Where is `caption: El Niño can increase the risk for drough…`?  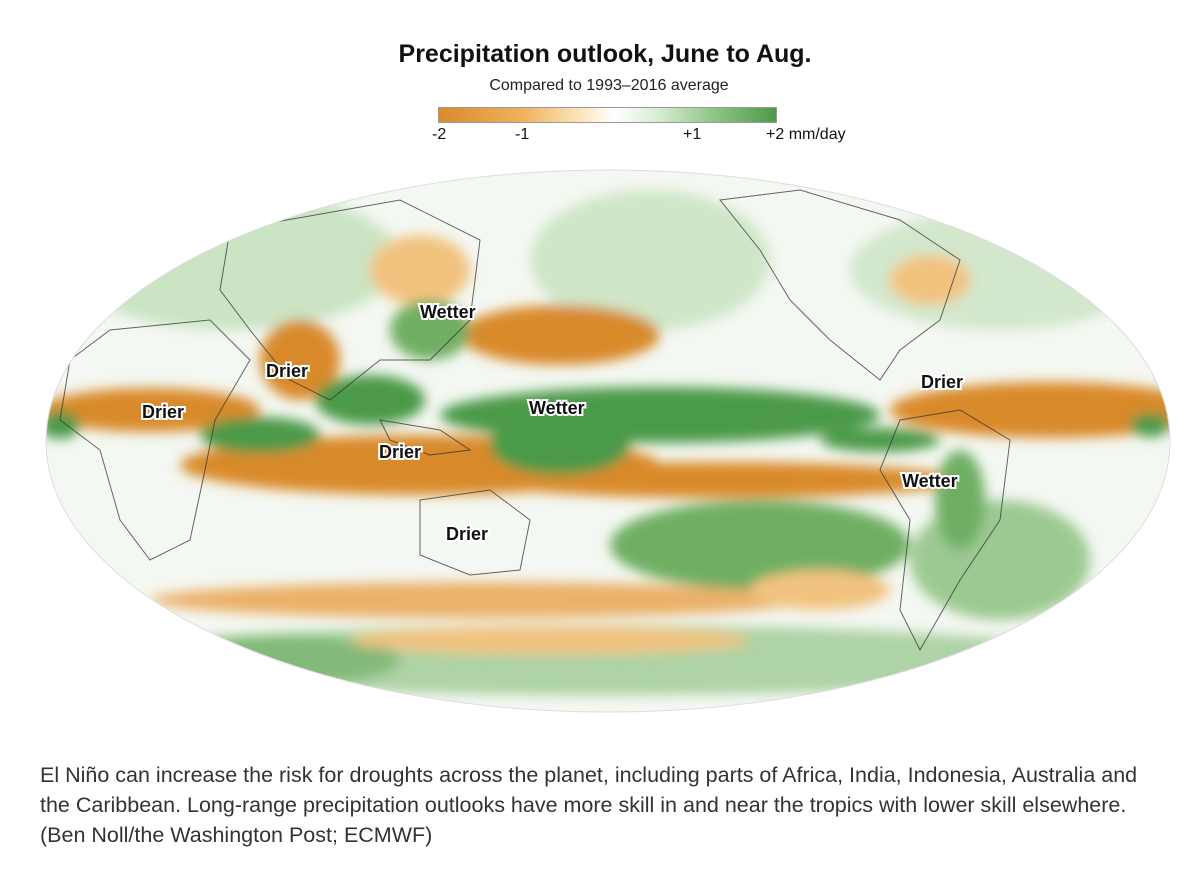
caption: El Niño can increase the risk for drough… is located at coordinates (589, 805).